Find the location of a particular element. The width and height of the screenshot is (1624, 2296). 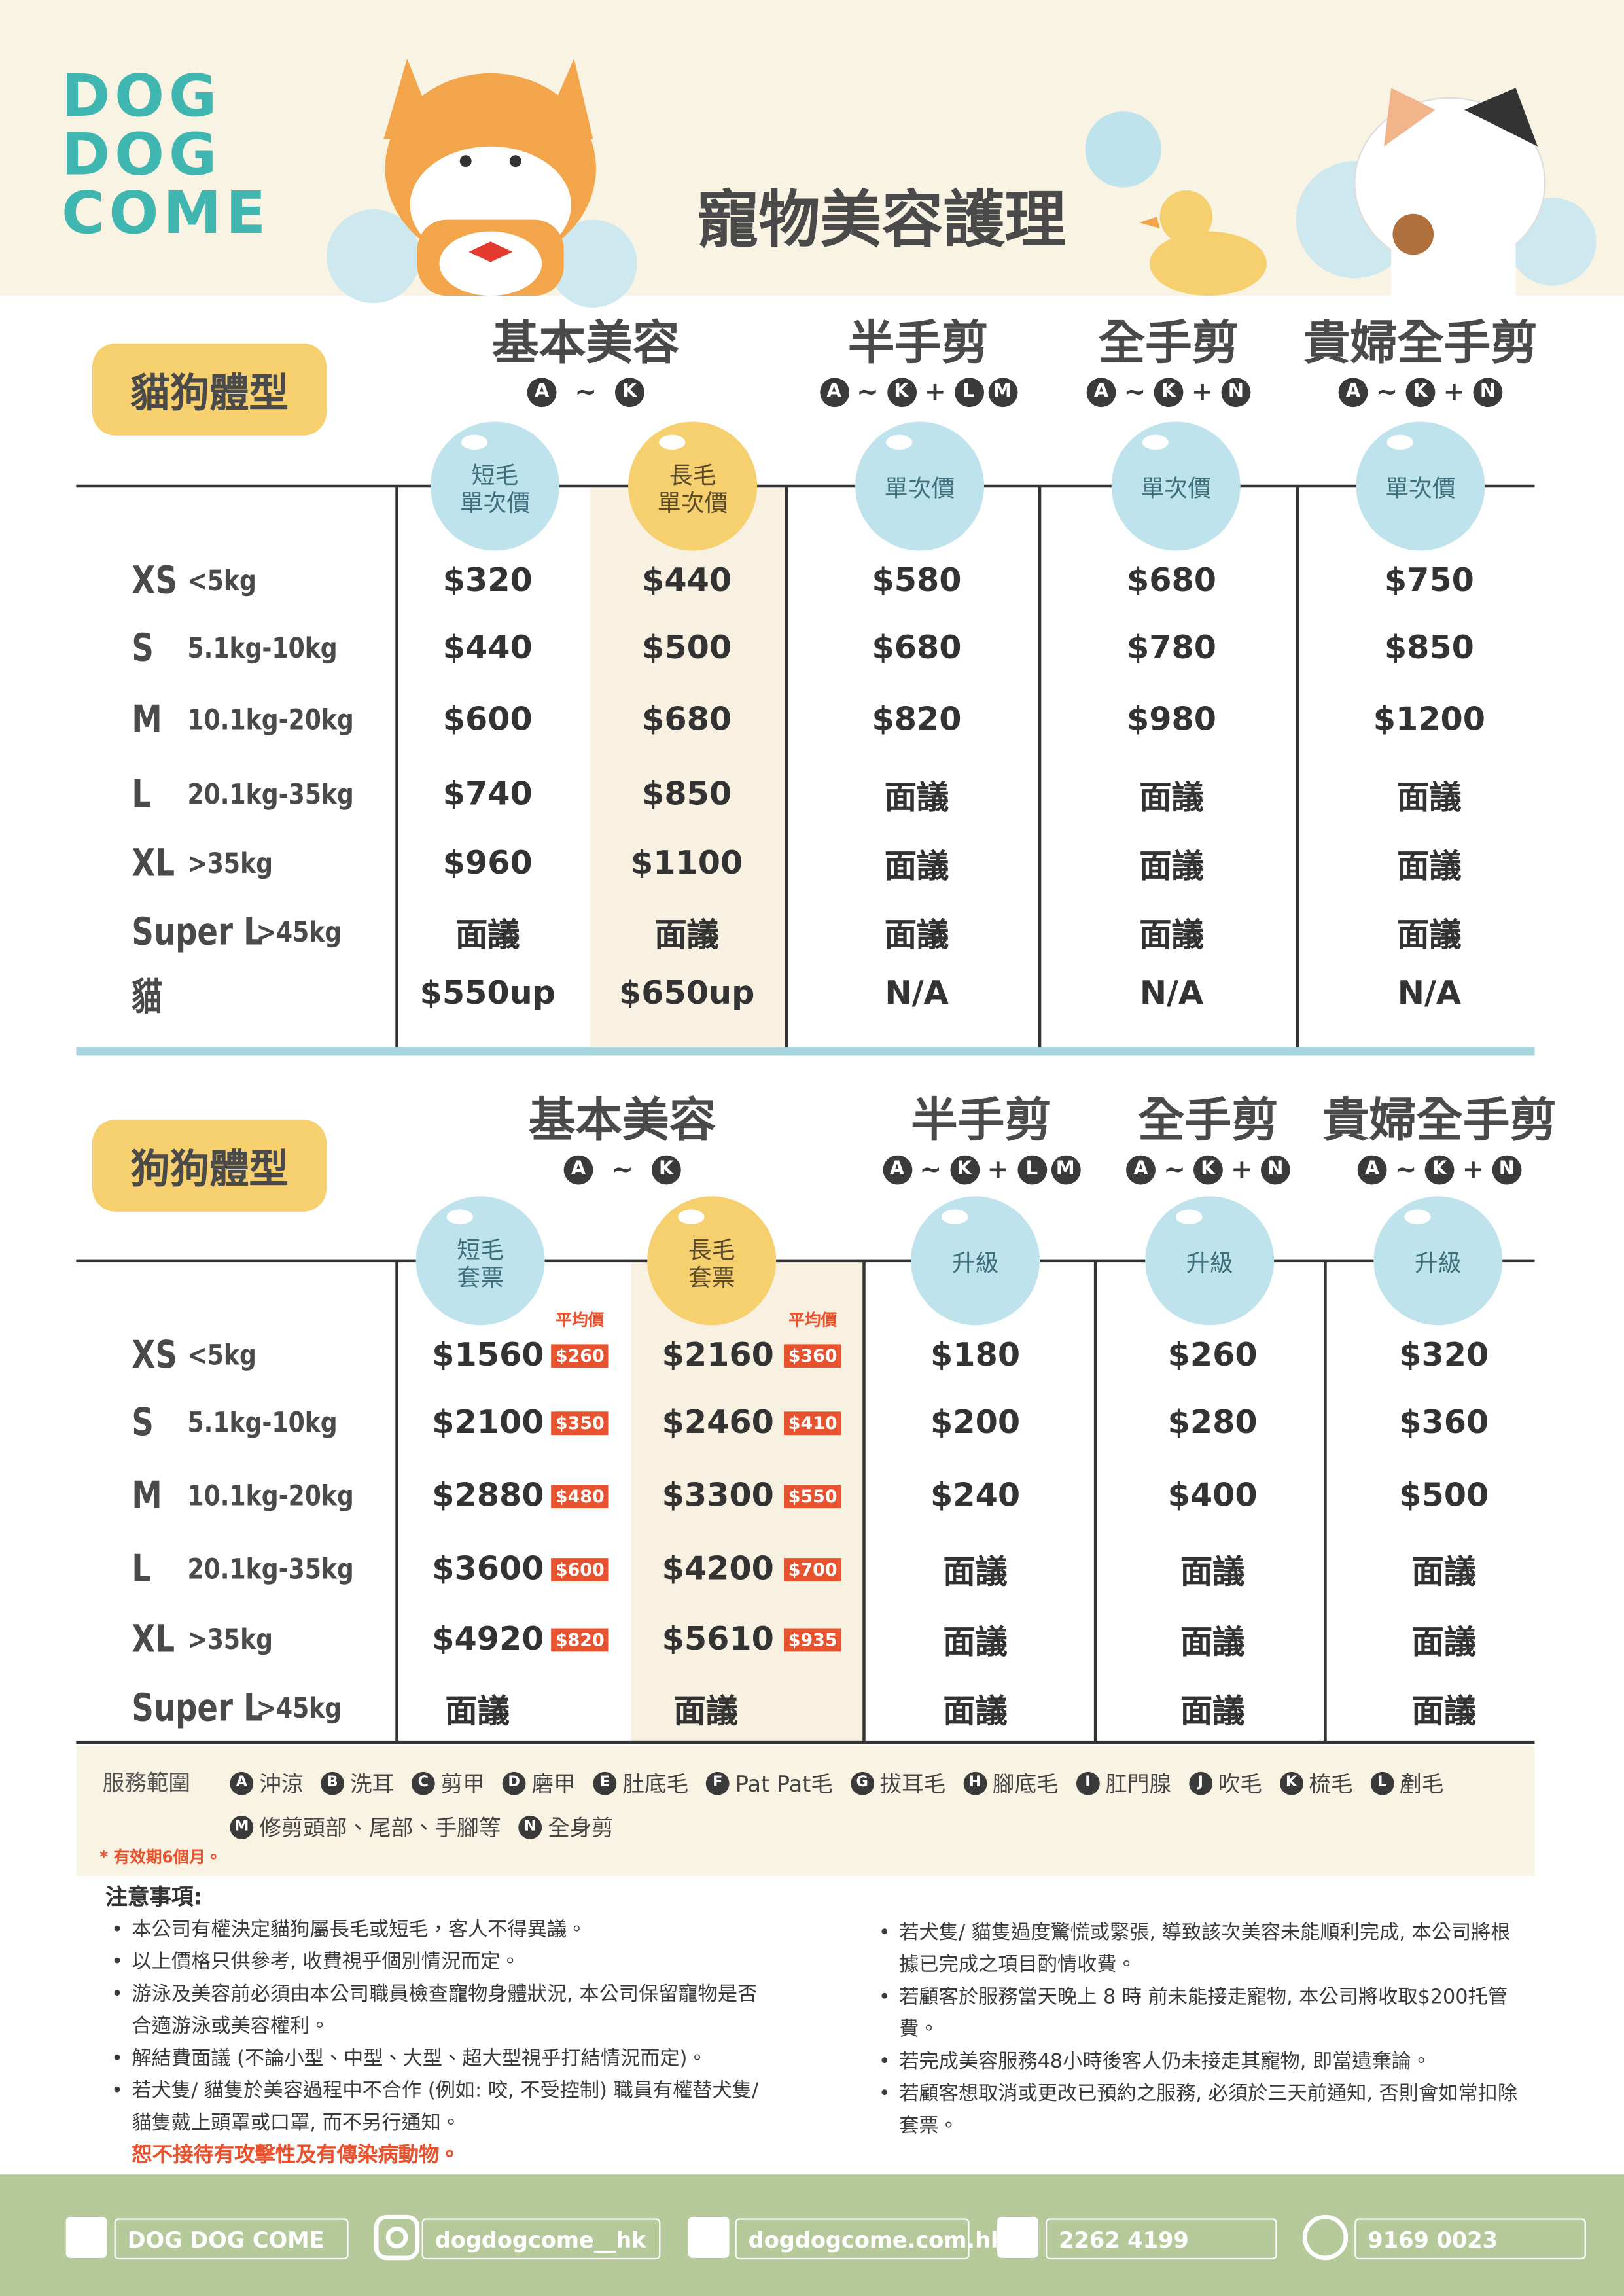

section-divider is located at coordinates (805, 1051).